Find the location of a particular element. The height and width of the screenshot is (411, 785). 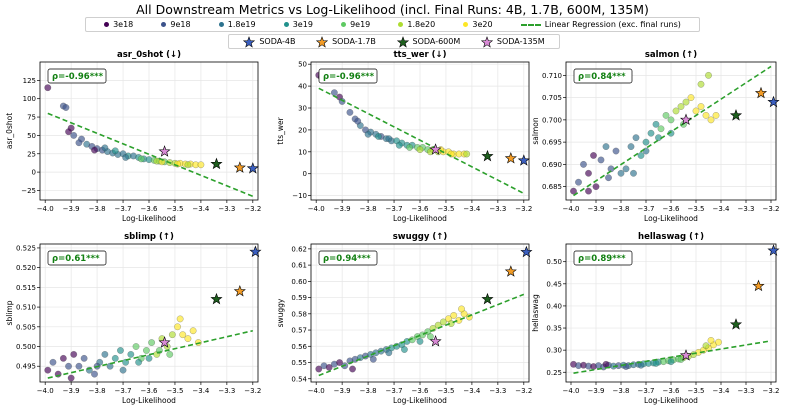

chart-title: swuggy (↑) is located at coordinates (420, 237).